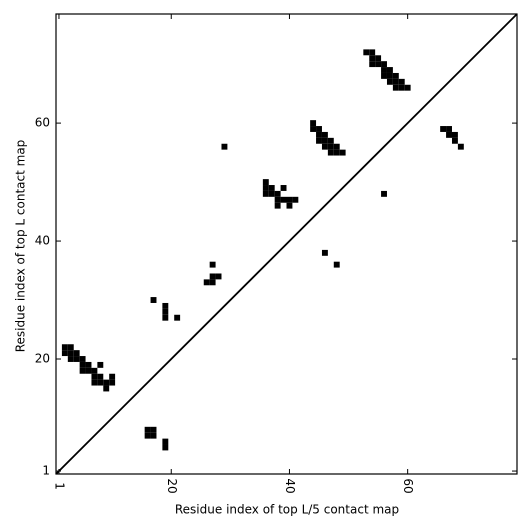  What do you see at coordinates (59, 486) in the screenshot?
I see `x-tick-label: 1` at bounding box center [59, 486].